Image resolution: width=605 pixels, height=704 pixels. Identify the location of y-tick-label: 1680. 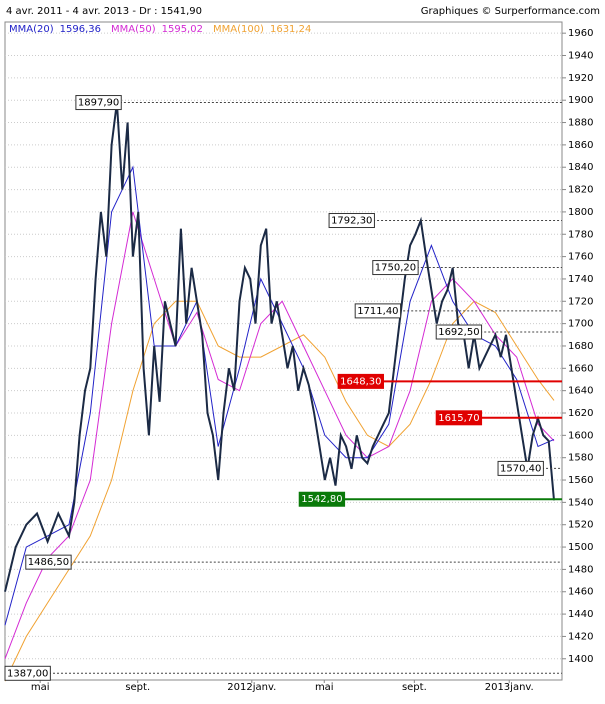
(580, 346).